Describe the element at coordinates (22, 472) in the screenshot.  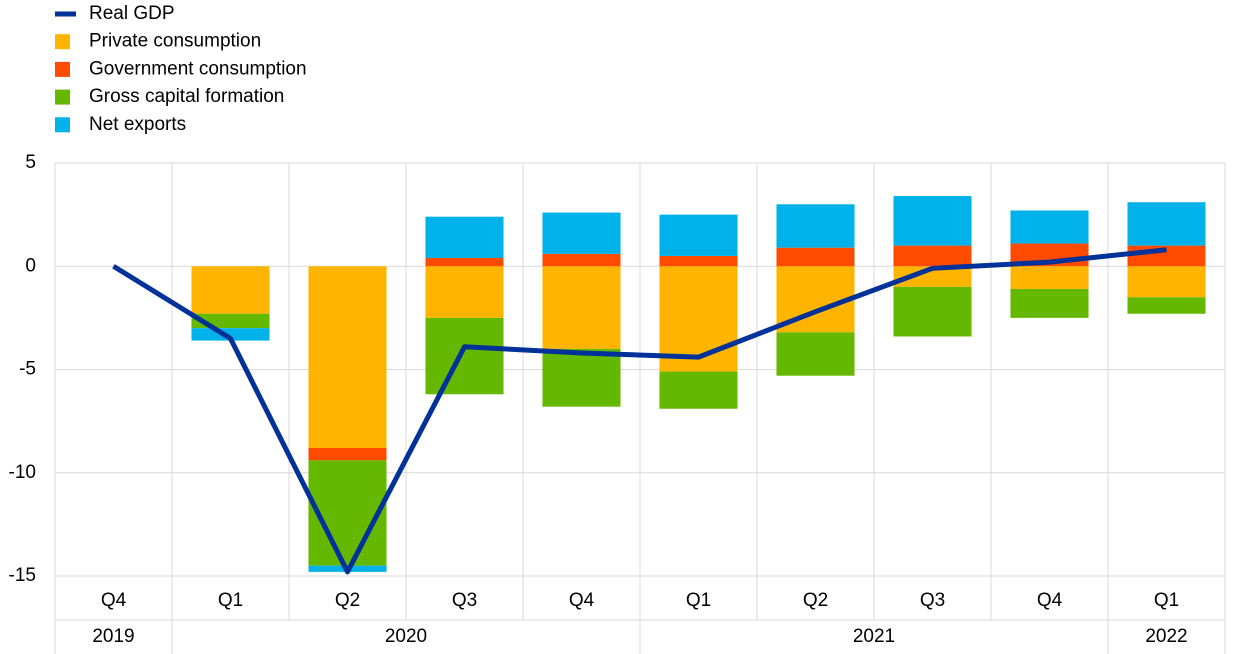
I see `y-tick-label: -10` at that location.